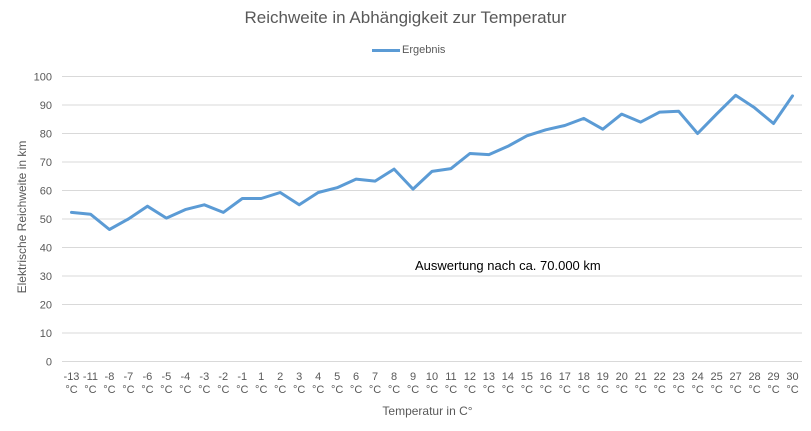 This screenshot has width=811, height=431. What do you see at coordinates (394, 377) in the screenshot?
I see `x-tick-label: 8` at bounding box center [394, 377].